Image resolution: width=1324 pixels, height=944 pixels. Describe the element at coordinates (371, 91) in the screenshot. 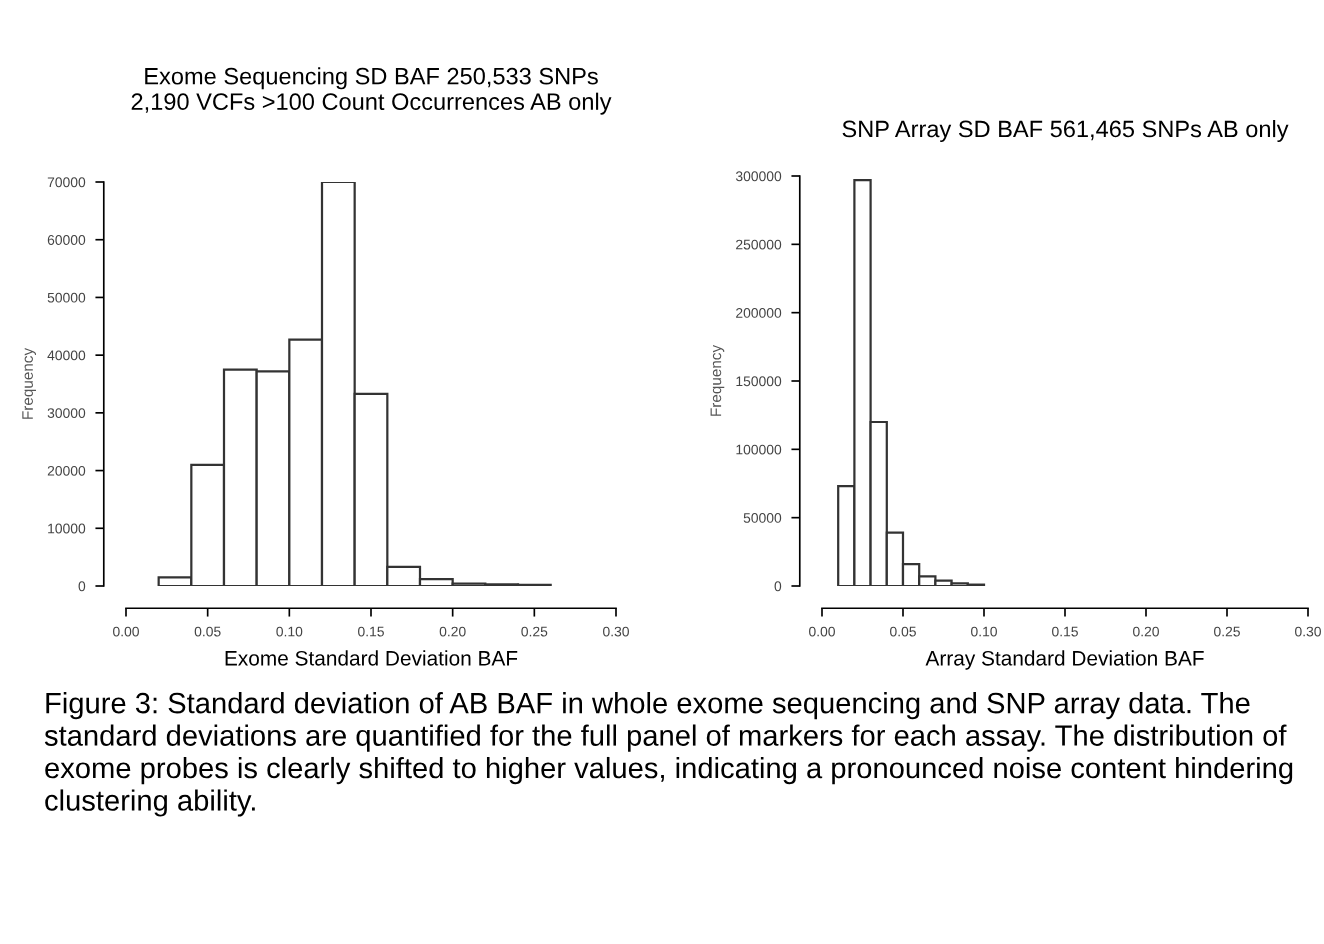

I see `chart-title: Exome Sequencing SD BAF 250,533 SNPs 2,190 VCFs >100 Count Occurrences AB only` at that location.